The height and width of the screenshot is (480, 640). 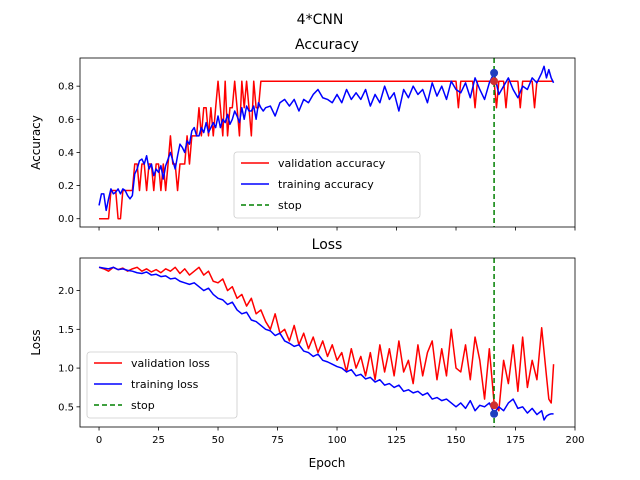 I want to click on accuracy-y-tick-label: 0.0, so click(x=66, y=219).